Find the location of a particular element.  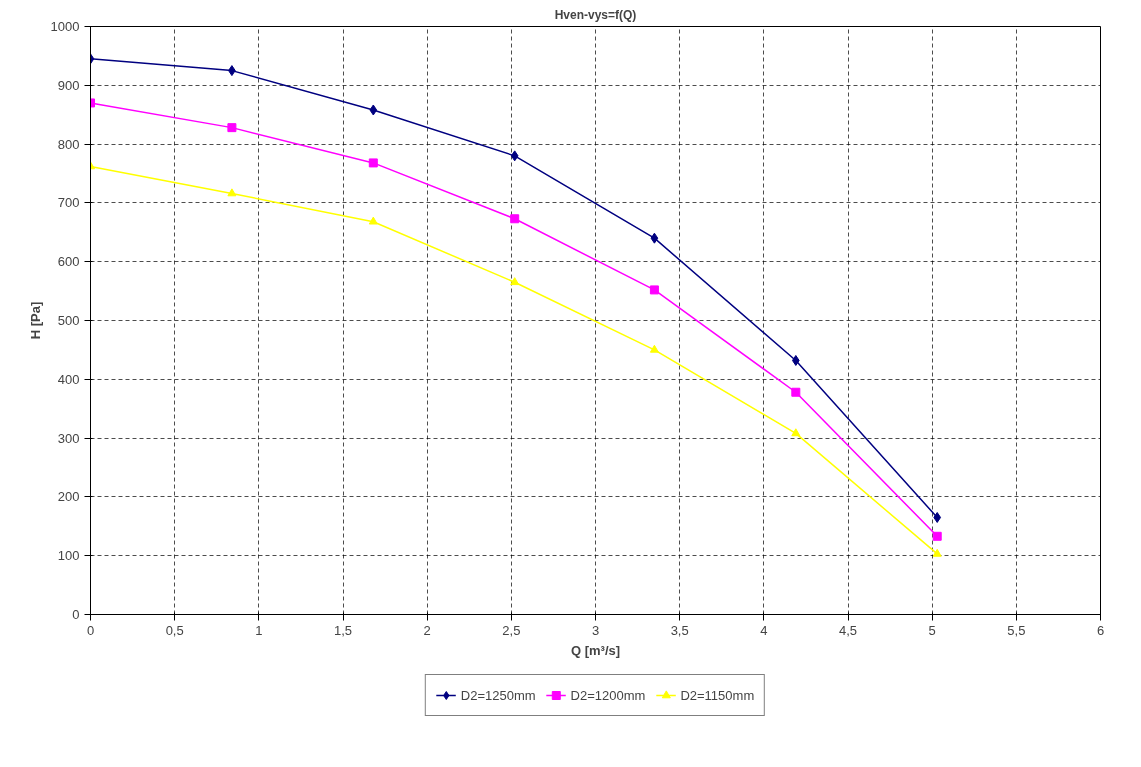

x-tick-label: 2 is located at coordinates (427, 630).